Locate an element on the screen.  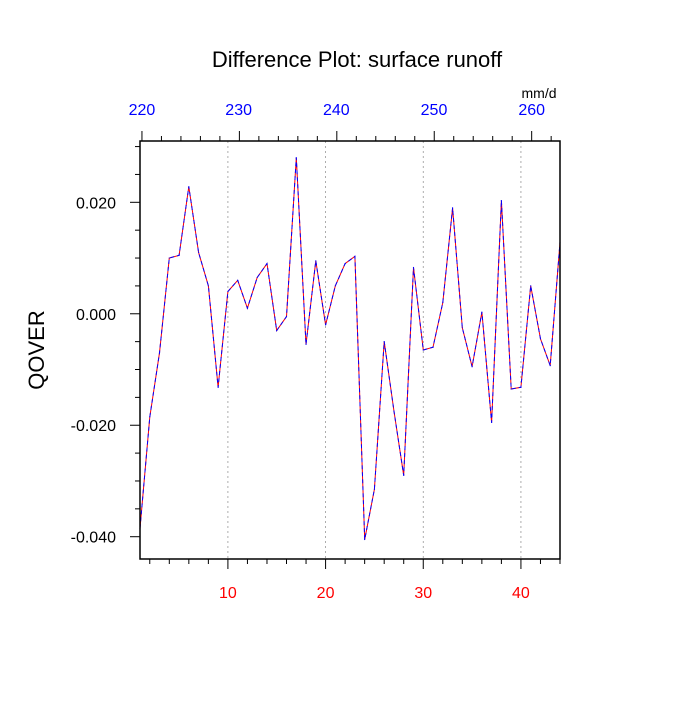
left-tick-label: -0.040 is located at coordinates (93, 538).